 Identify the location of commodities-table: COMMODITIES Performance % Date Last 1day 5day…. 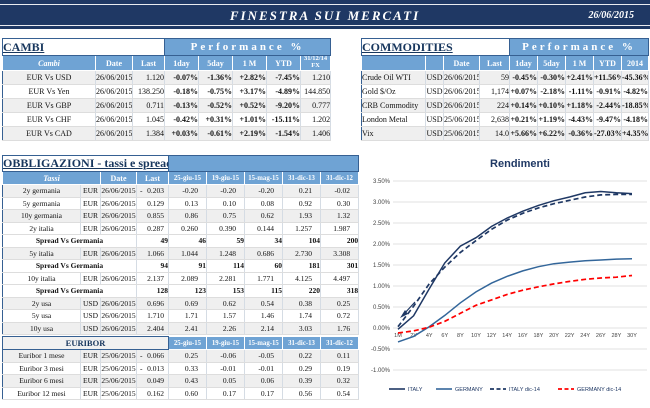
(505, 89).